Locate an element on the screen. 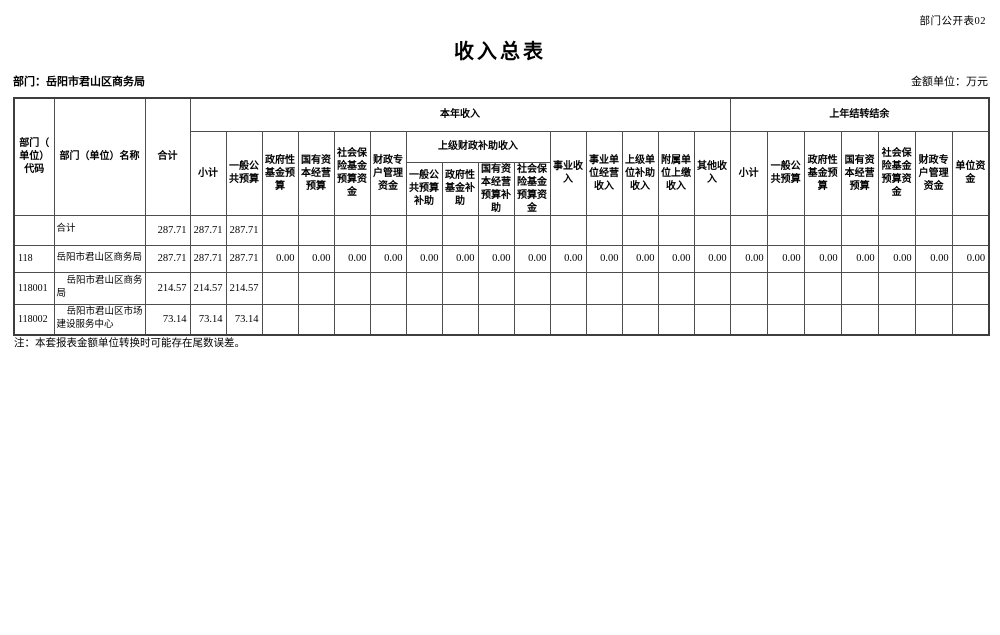 The height and width of the screenshot is (635, 1000). header-co-unit-funds: 单位资金 is located at coordinates (970, 173).